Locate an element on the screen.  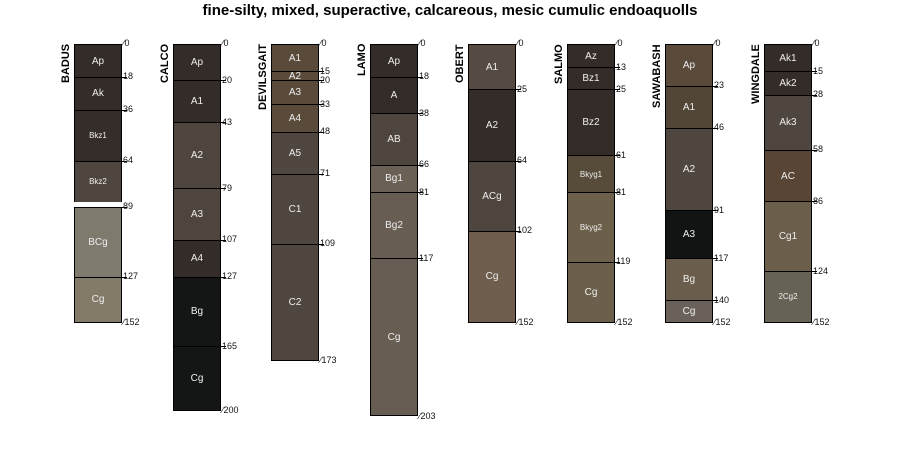
depth-label: 91 is located at coordinates (719, 209).